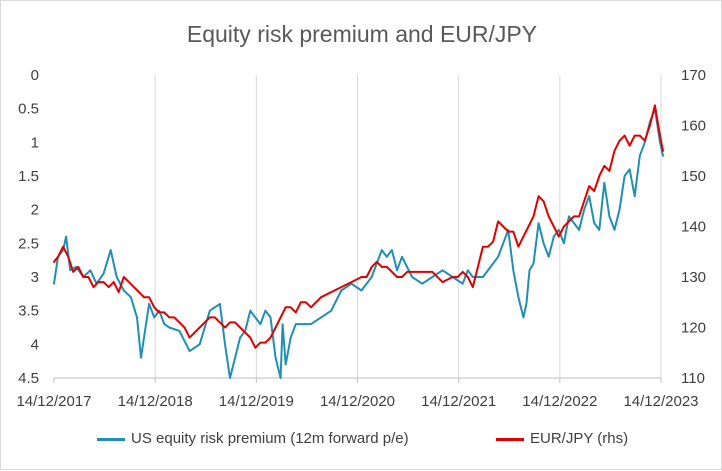 This screenshot has height=471, width=722. I want to click on y-right-tick-4: 150, so click(693, 176).